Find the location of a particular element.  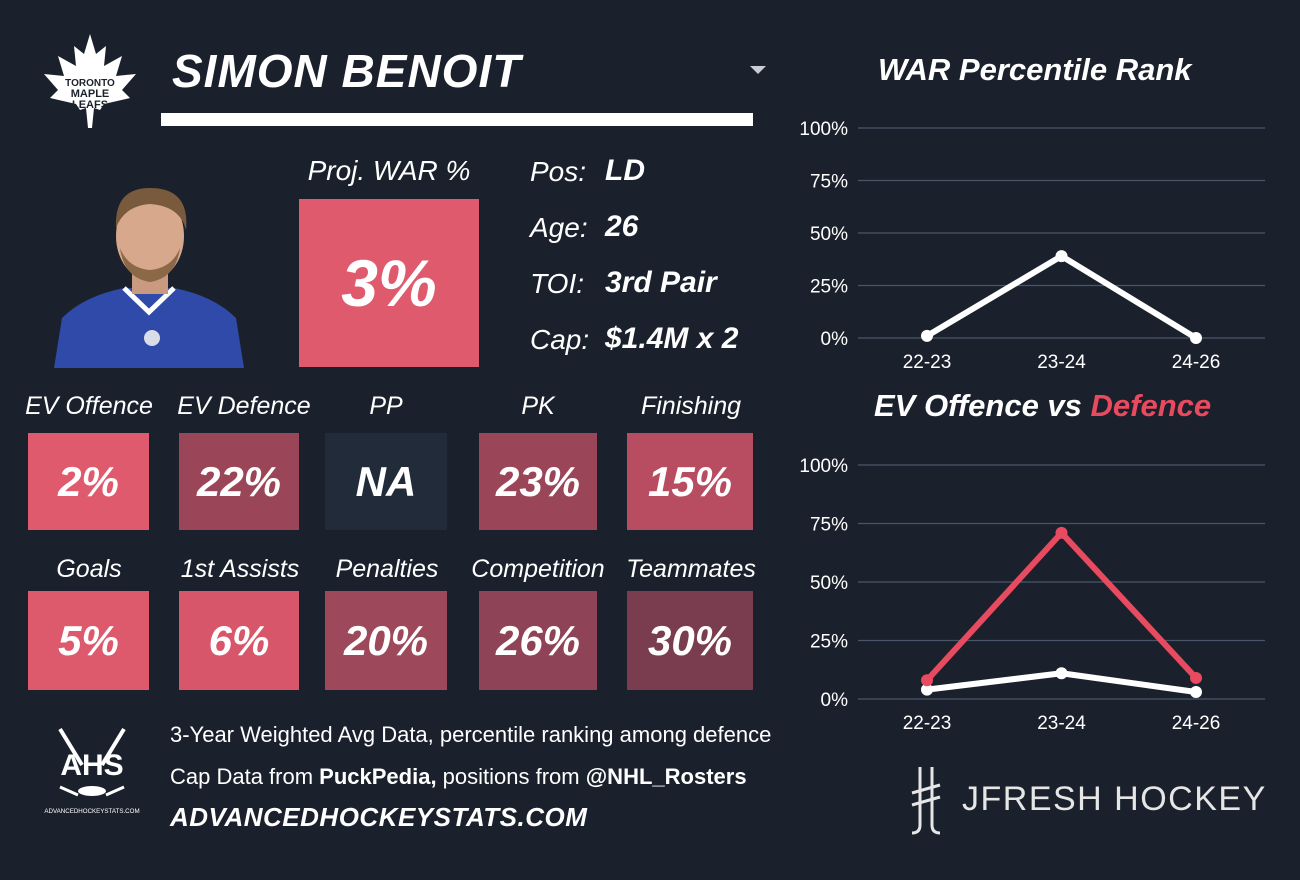

war-chart-x-tick-label: 22-23 is located at coordinates (927, 362).